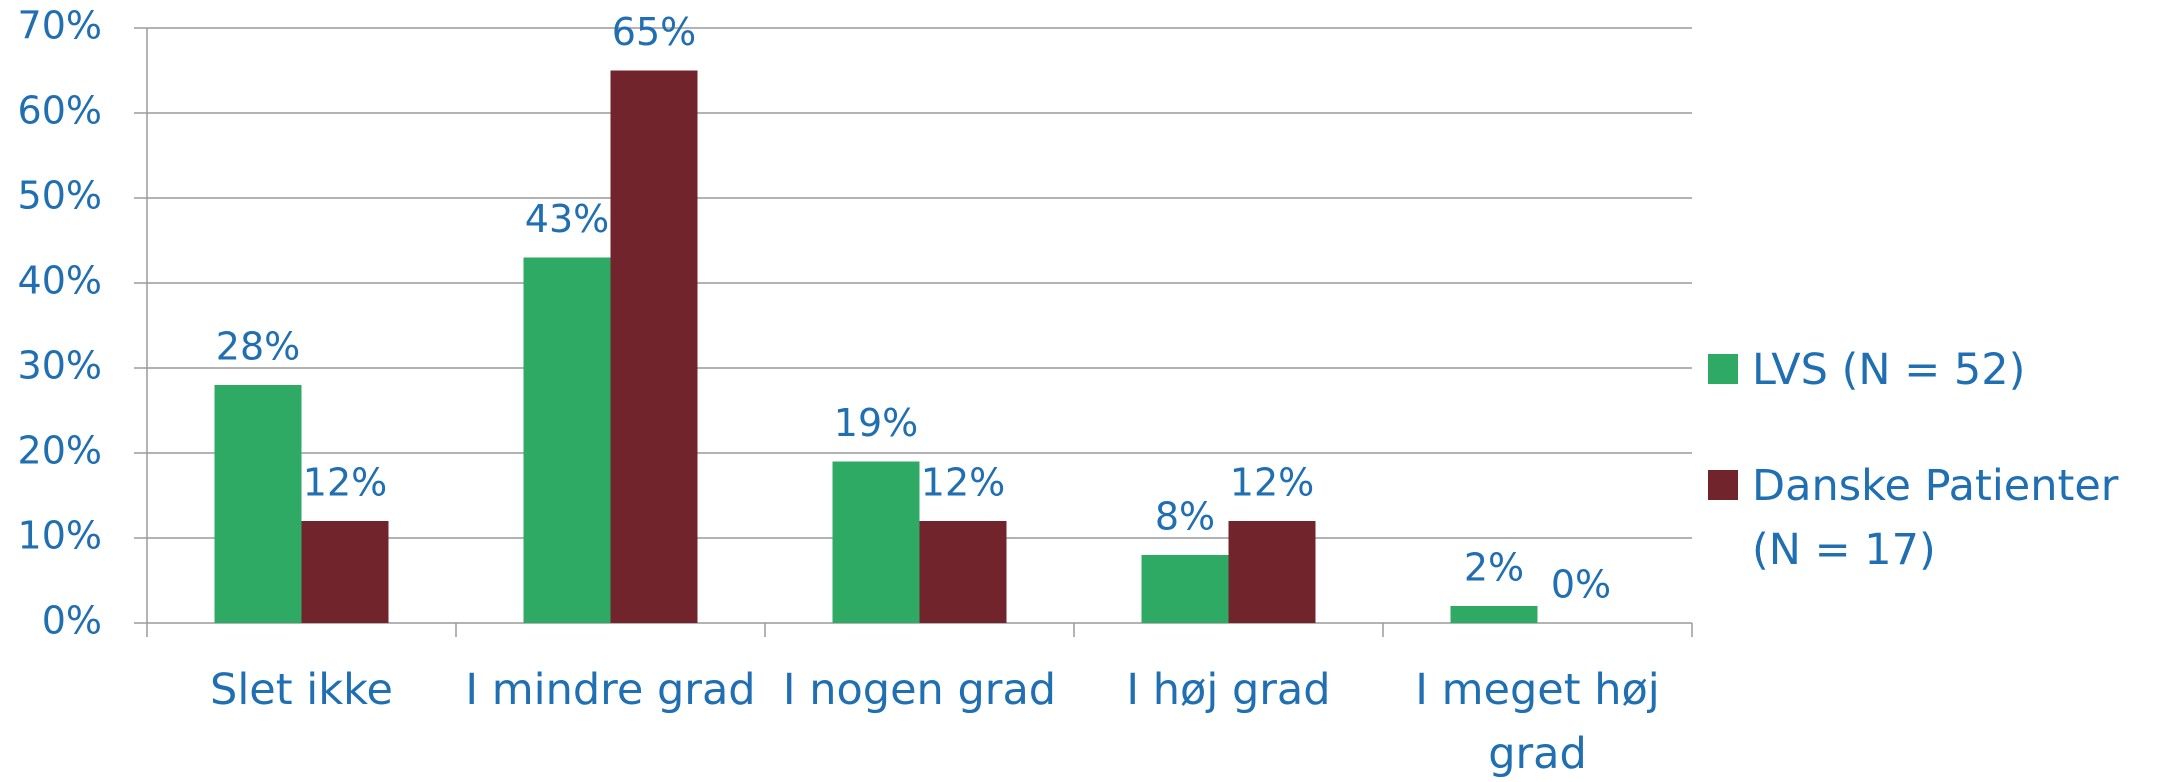 Image resolution: width=2160 pixels, height=782 pixels. What do you see at coordinates (1935, 518) in the screenshot?
I see `legend-label: Danske Patienter (N = 17)` at bounding box center [1935, 518].